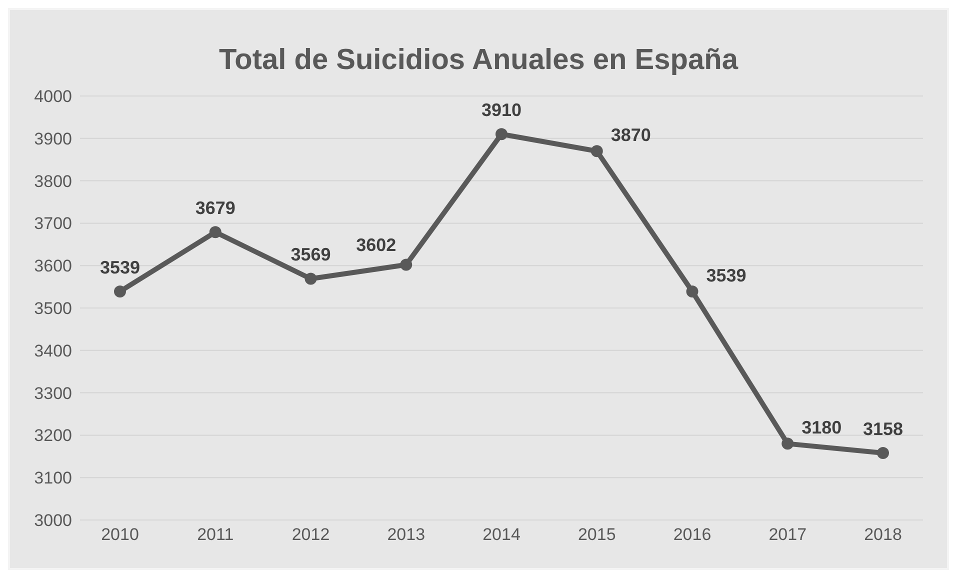 The width and height of the screenshot is (959, 580). What do you see at coordinates (883, 429) in the screenshot?
I see `data-label: 3158` at bounding box center [883, 429].